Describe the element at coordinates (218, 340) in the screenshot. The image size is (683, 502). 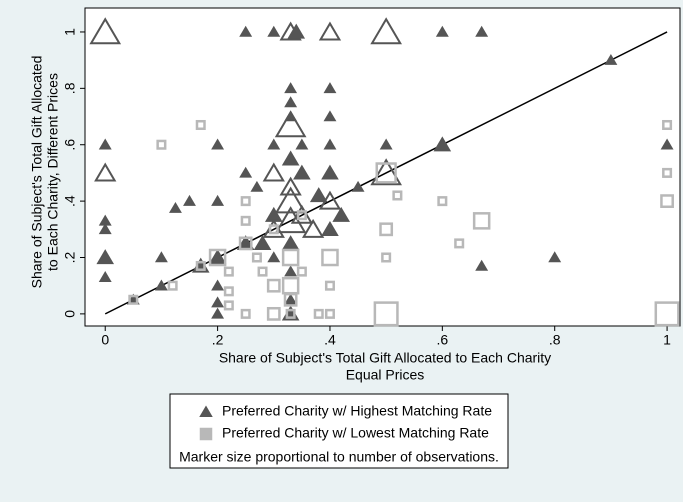
I see `x-tick-label: .2` at that location.